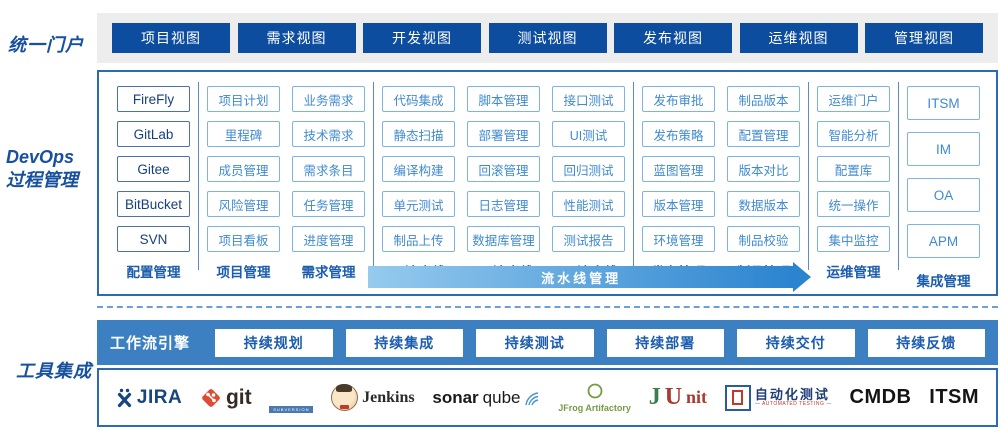 The height and width of the screenshot is (439, 1000). Describe the element at coordinates (153, 99) in the screenshot. I see `feature-box: FireFly` at that location.